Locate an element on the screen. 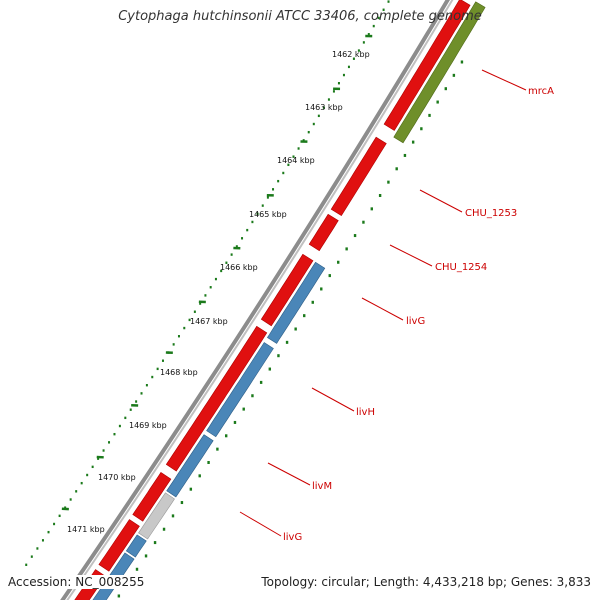  gene-label-livm: livM is located at coordinates (322, 486).